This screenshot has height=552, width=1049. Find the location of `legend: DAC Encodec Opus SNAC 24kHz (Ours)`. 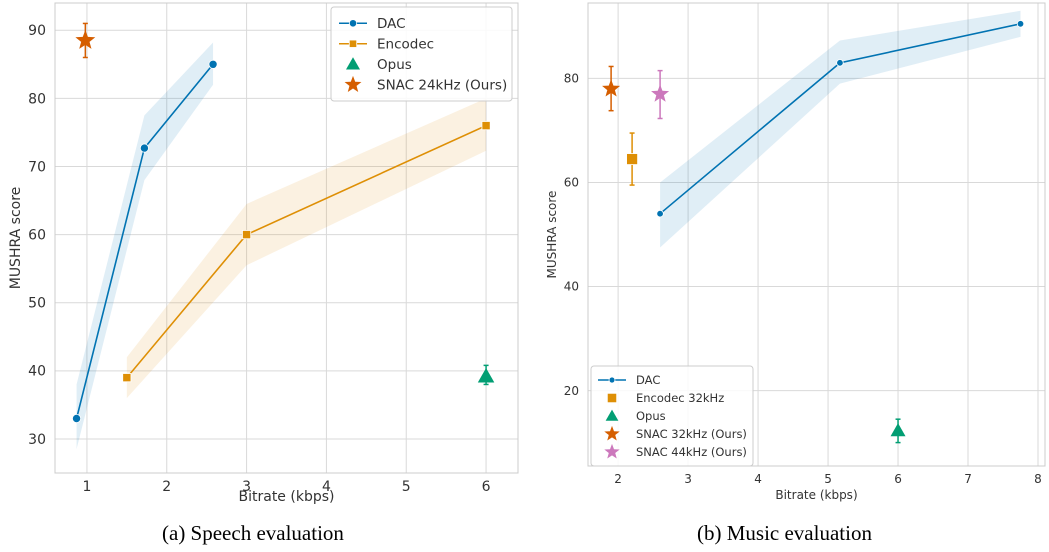

legend: DAC Encodec Opus SNAC 24kHz (Ours) is located at coordinates (421, 54).